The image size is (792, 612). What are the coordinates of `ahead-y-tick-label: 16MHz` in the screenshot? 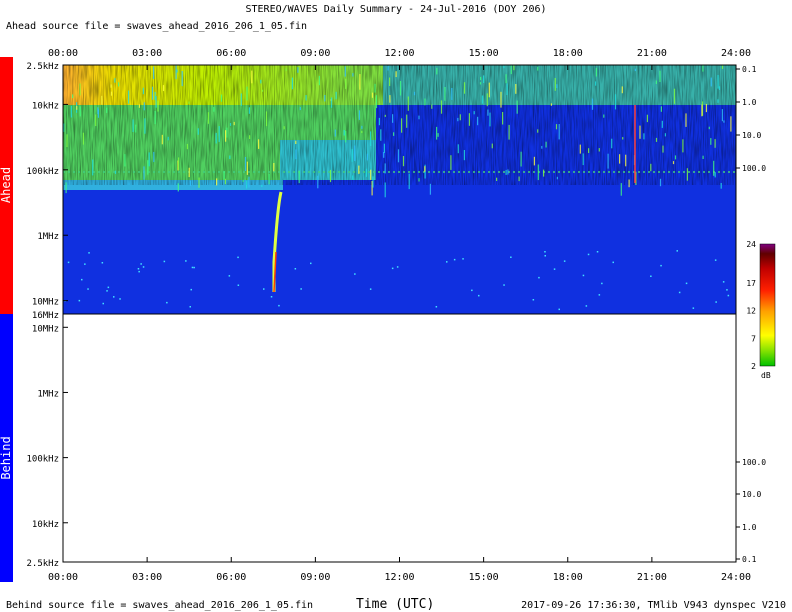 It's located at (45, 316).